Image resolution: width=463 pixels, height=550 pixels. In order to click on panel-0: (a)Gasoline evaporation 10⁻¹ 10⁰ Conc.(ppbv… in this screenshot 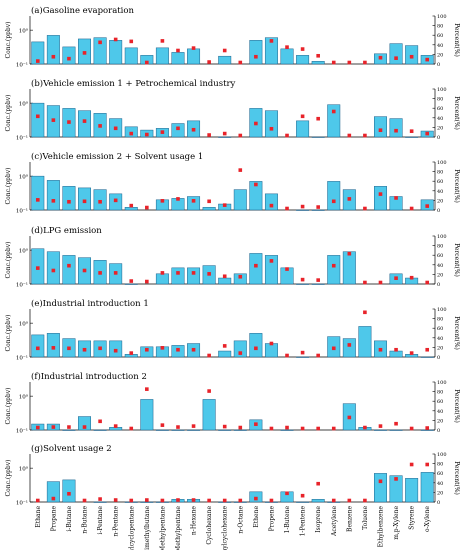, I will do `click(232, 37)`.